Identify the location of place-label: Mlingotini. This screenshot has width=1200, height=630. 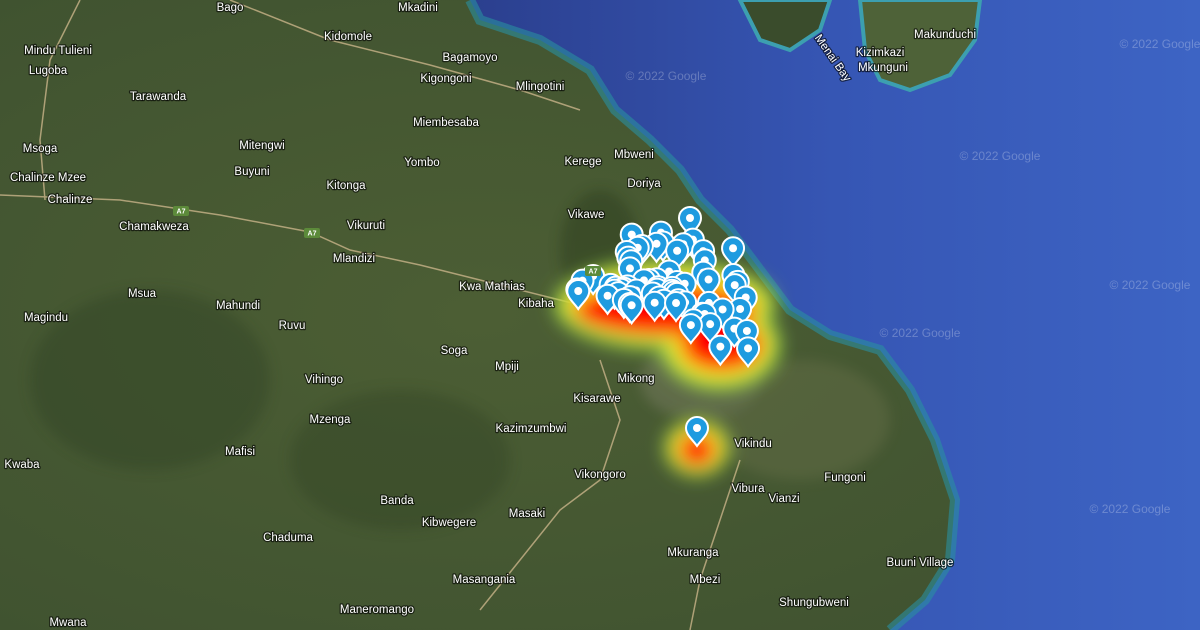
(540, 87).